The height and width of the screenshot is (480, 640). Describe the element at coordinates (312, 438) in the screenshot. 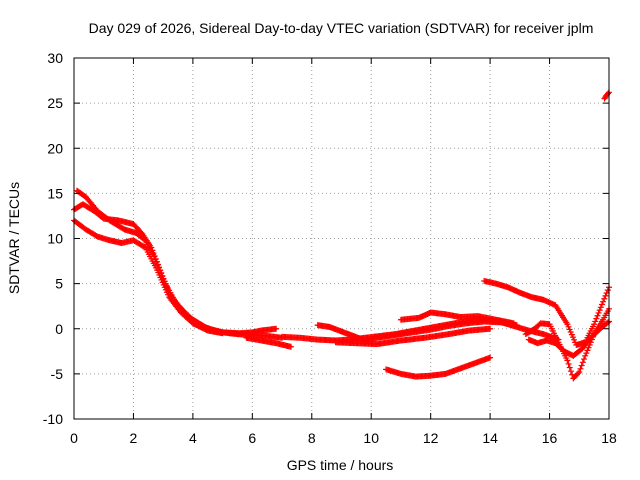

I see `x-tick-label: 8` at that location.